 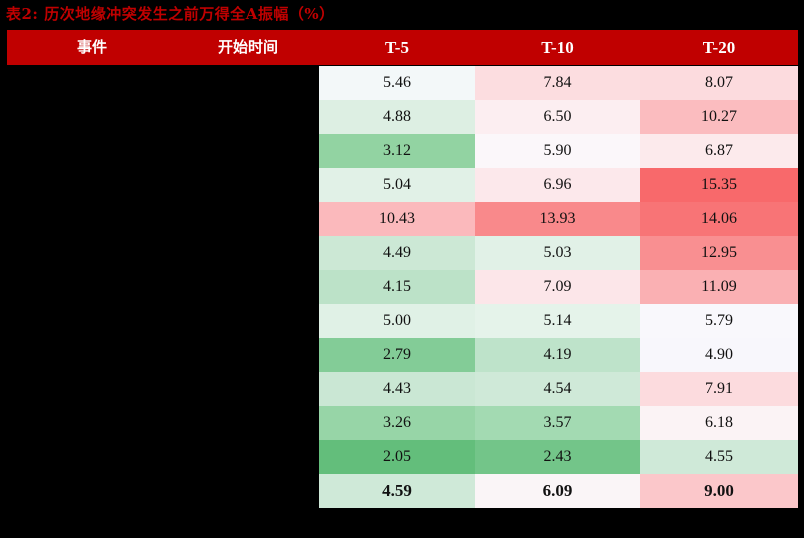 I want to click on cell-t20: 5.79, so click(x=719, y=321).